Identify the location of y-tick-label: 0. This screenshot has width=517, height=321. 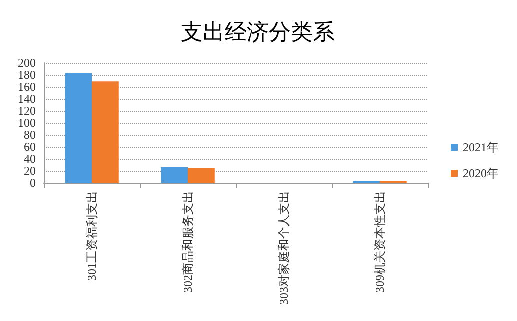
(33, 183).